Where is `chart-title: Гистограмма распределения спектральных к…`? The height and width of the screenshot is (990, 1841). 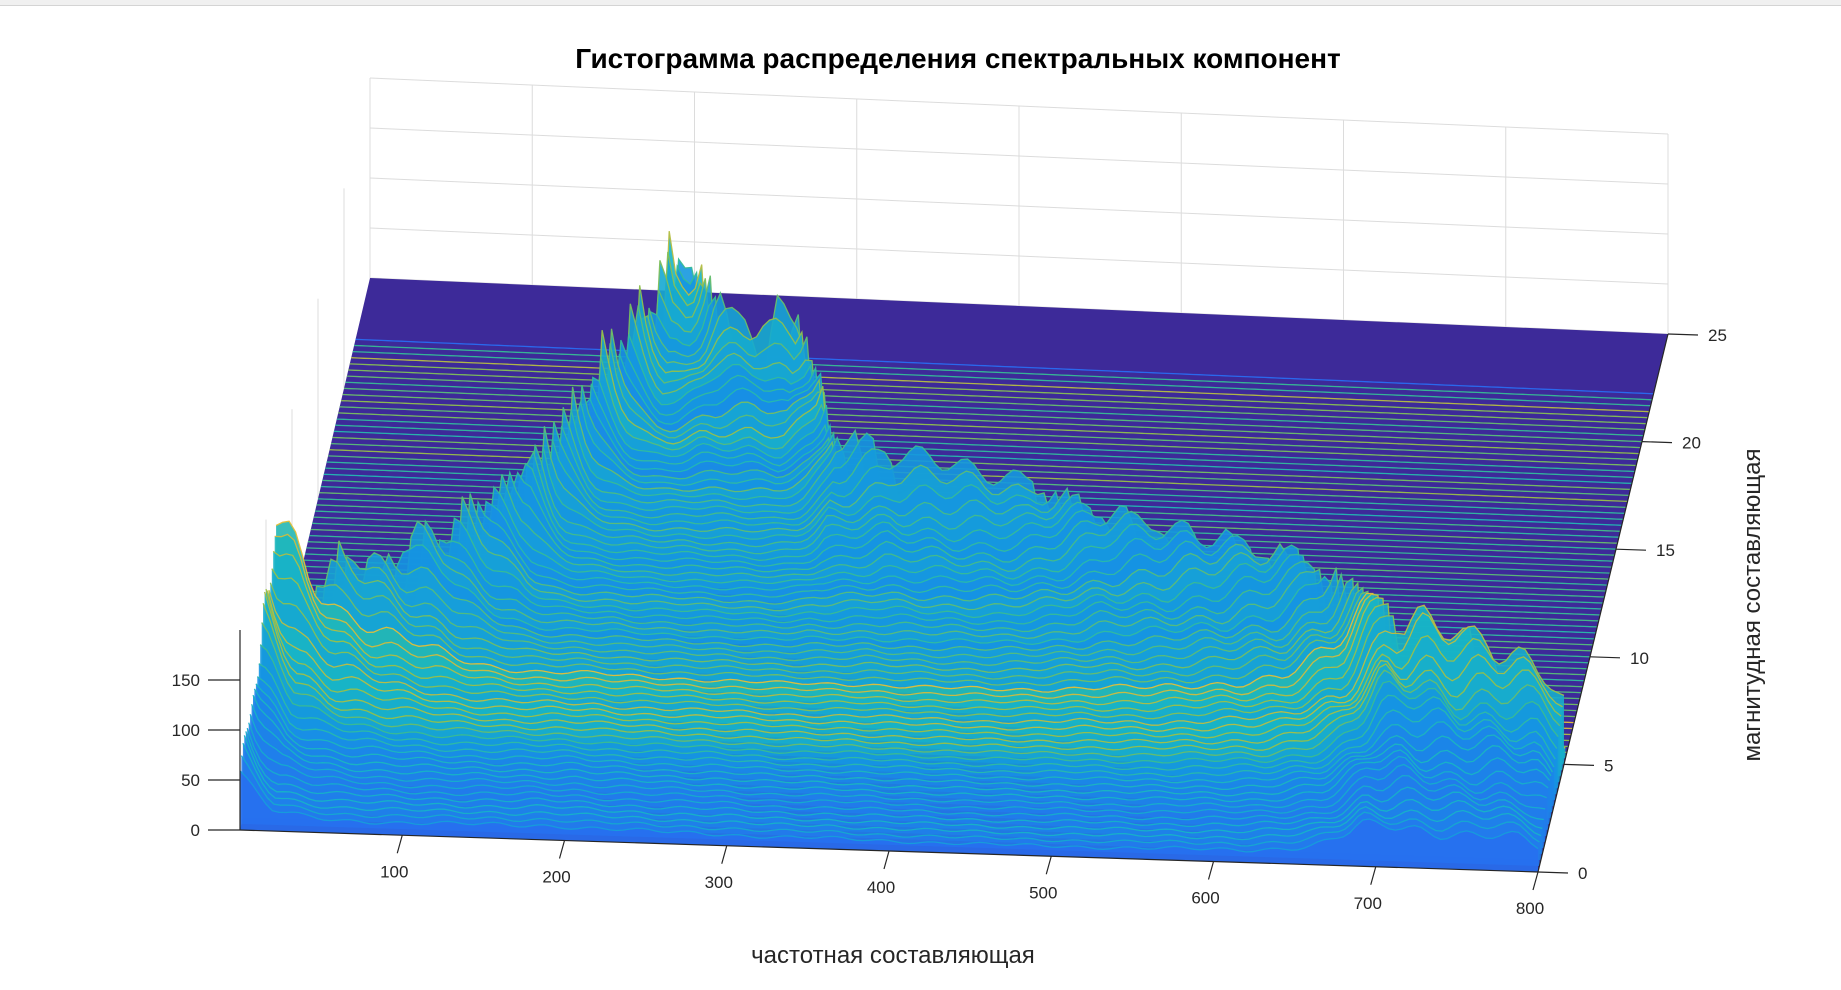
chart-title: Гистограмма распределения спектральных к… is located at coordinates (957, 58).